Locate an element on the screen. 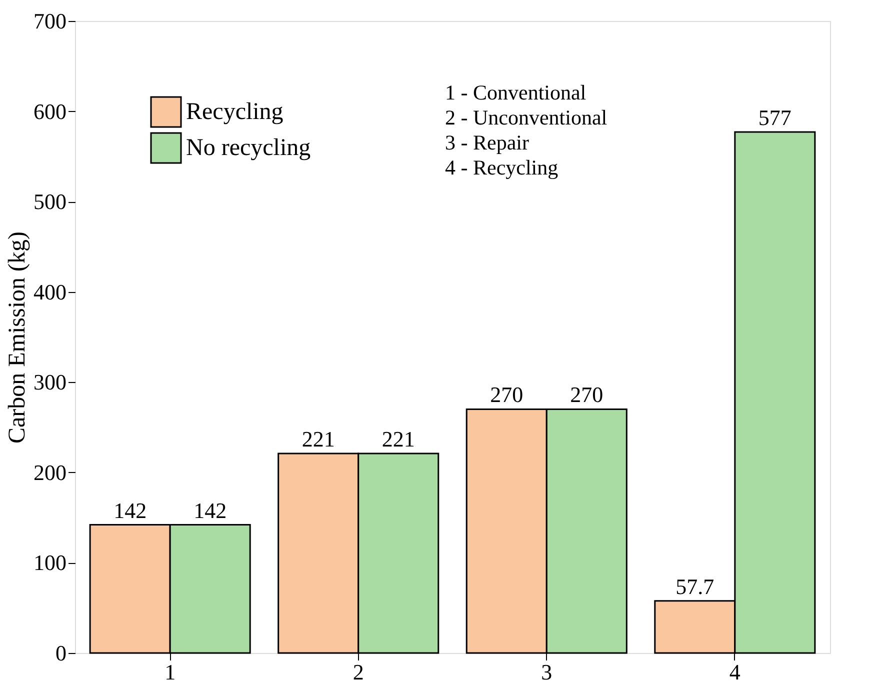 This screenshot has width=870, height=691. y-axis-title: Carbon Emission (kg) is located at coordinates (17, 338).